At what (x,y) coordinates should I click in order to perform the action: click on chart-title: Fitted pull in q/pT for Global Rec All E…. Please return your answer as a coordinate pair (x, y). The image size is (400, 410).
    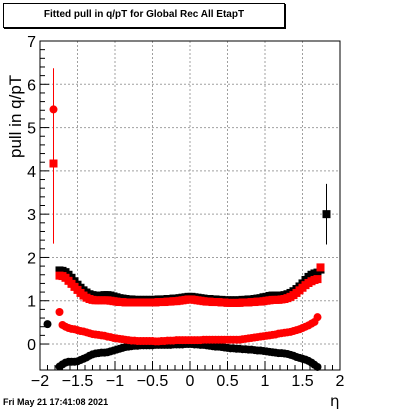
    Looking at the image, I should click on (144, 14).